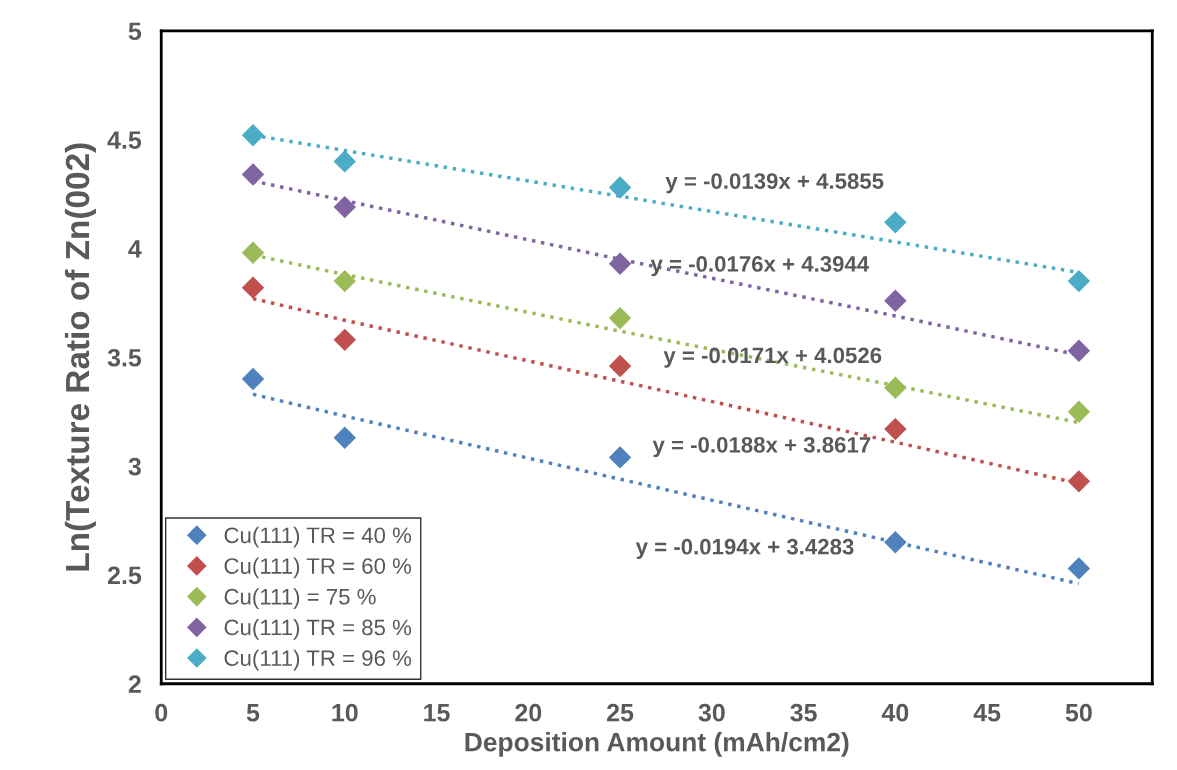 This screenshot has height=770, width=1177. Describe the element at coordinates (124, 575) in the screenshot. I see `y-tick-label: 2.5` at that location.